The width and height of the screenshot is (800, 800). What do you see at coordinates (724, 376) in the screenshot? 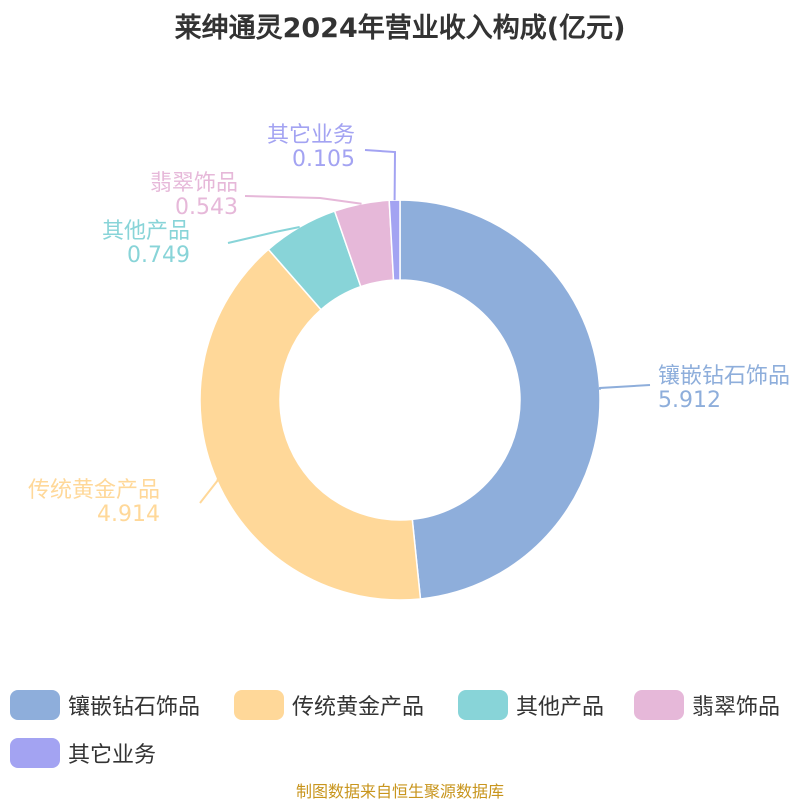
I see `slice-label-0: 镶嵌钻石饰品` at bounding box center [724, 376].